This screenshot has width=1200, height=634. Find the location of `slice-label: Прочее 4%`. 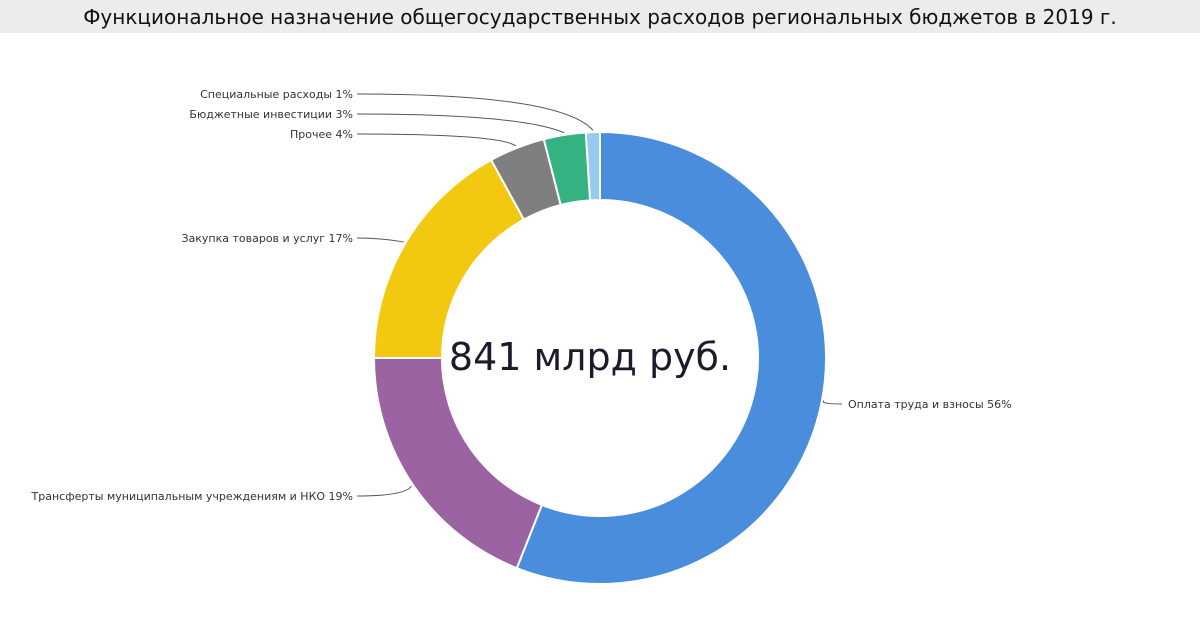

slice-label: Прочее 4% is located at coordinates (321, 134).